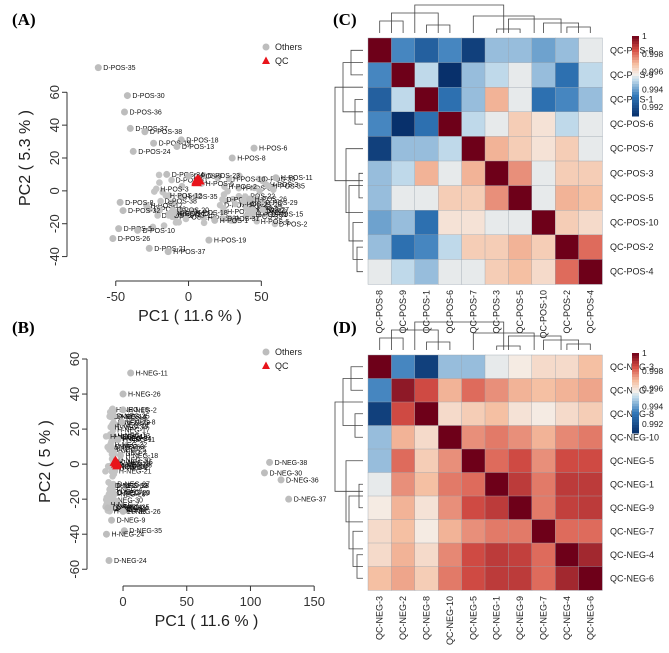 This screenshot has height=653, width=669. Describe the element at coordinates (141, 456) in the screenshot. I see `point-label: H-NEG-18` at that location.